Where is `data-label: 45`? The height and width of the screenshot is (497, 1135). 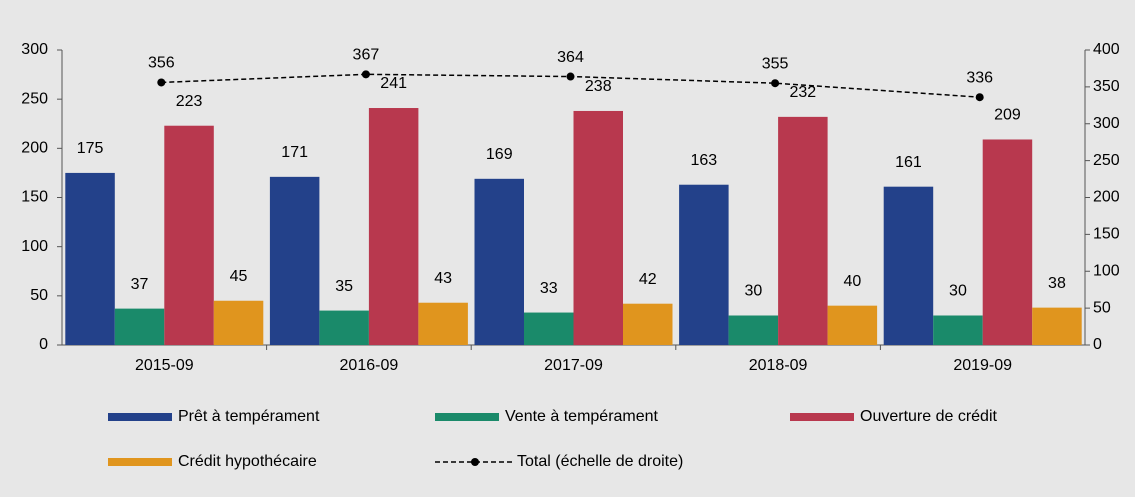
data-label: 45 is located at coordinates (239, 276).